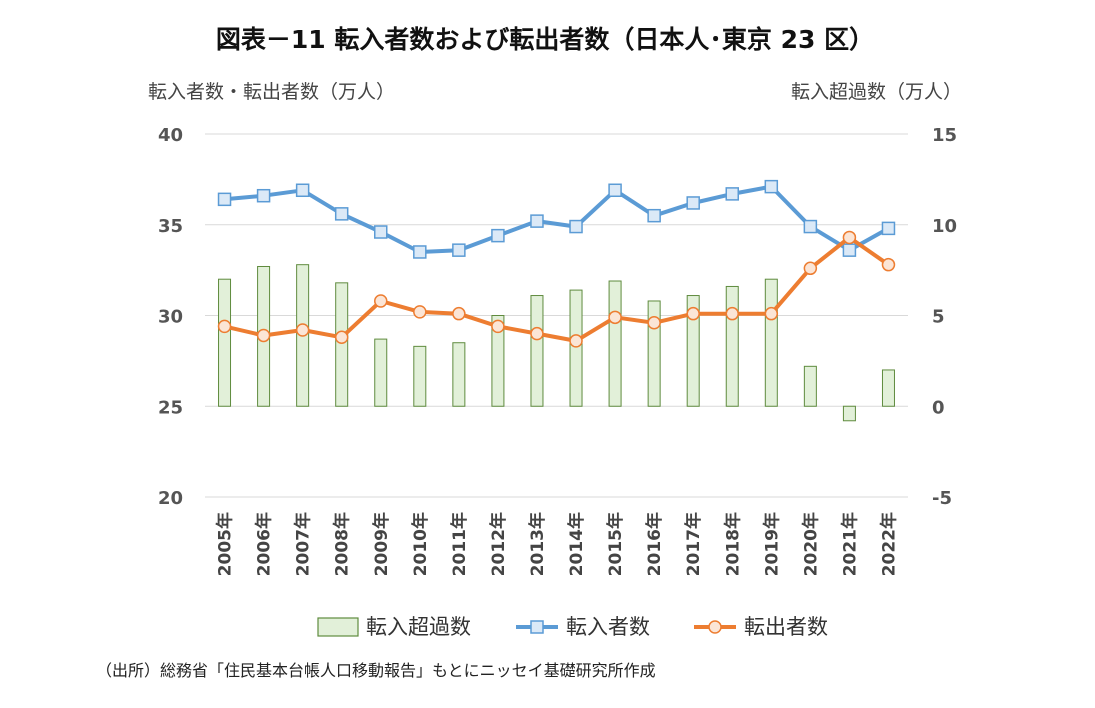 This screenshot has width=1095, height=708. What do you see at coordinates (849, 544) in the screenshot?
I see `x-tick-label: 2021年` at bounding box center [849, 544].